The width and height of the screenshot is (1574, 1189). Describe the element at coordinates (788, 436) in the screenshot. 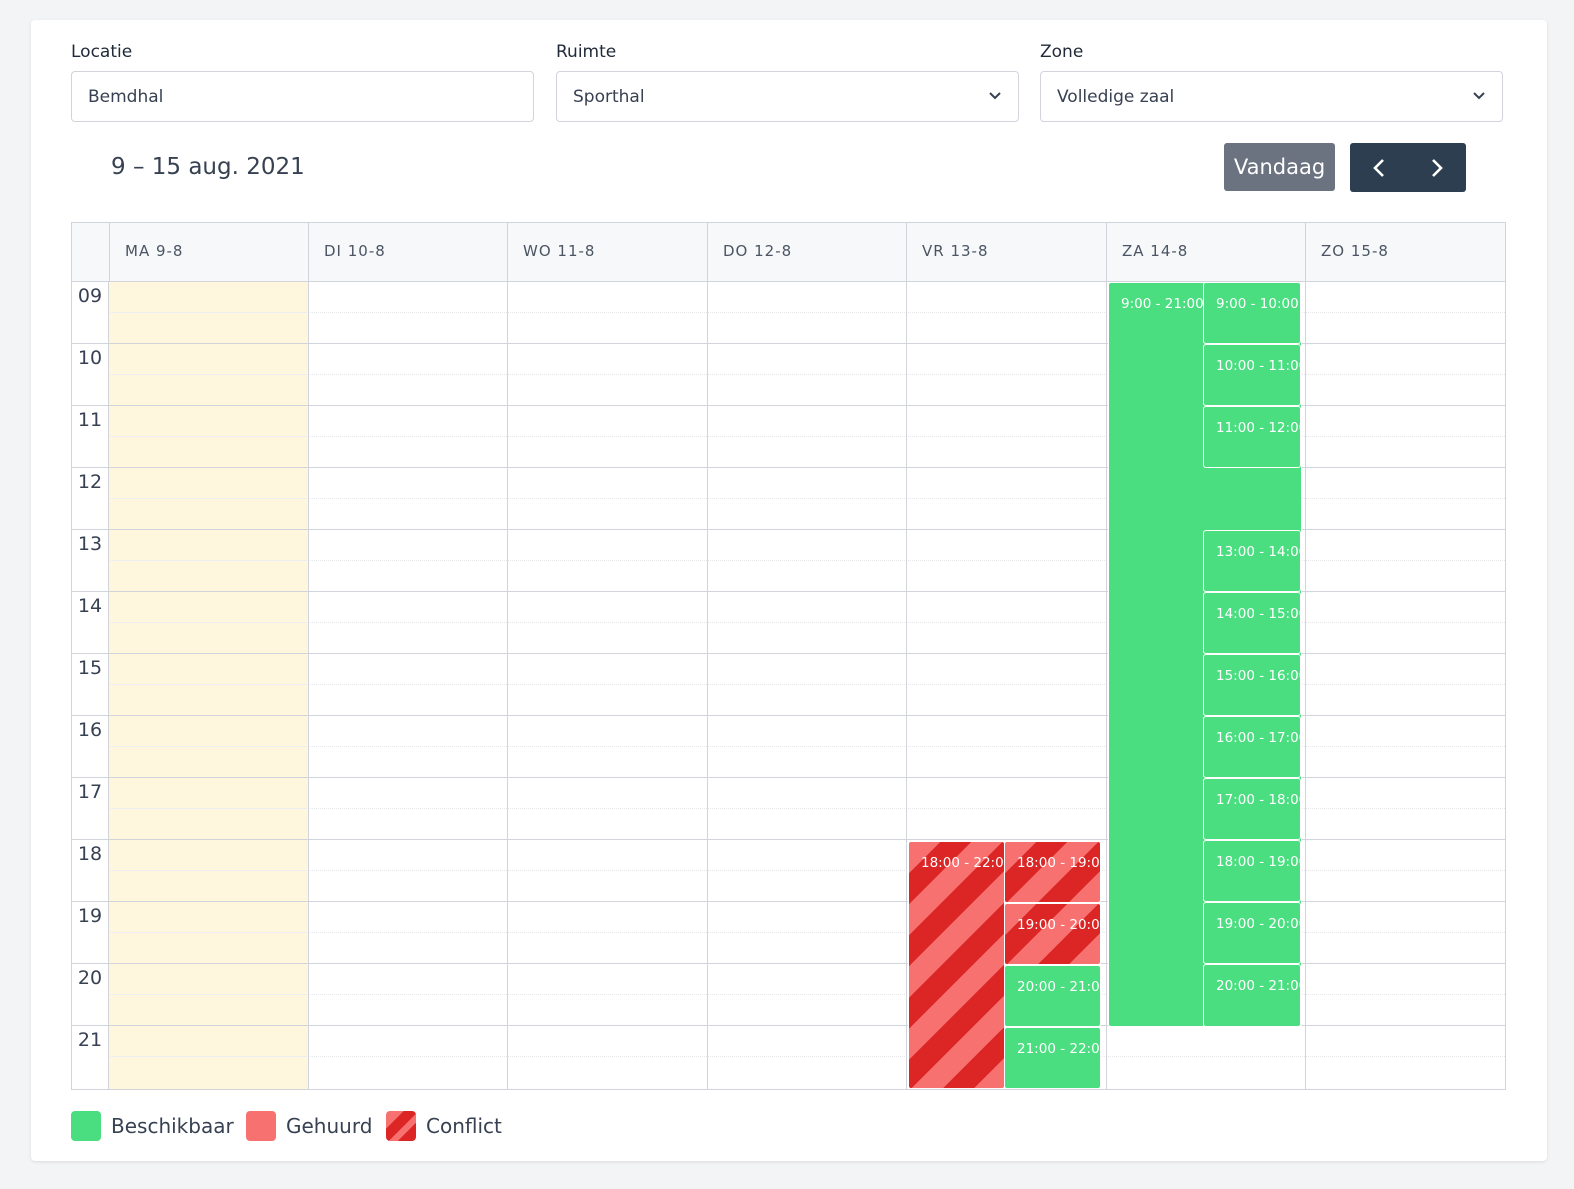

I see `hour-row: 11` at that location.